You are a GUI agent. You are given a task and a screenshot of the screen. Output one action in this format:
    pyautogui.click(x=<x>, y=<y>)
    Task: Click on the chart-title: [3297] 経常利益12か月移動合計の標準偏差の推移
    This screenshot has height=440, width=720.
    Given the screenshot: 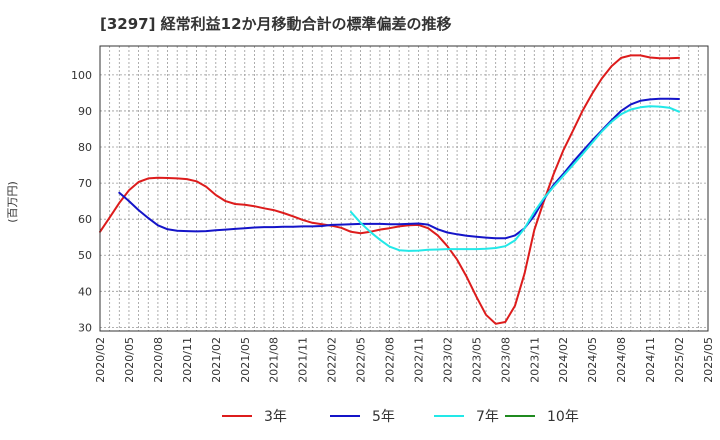 What is the action you would take?
    pyautogui.click(x=276, y=24)
    